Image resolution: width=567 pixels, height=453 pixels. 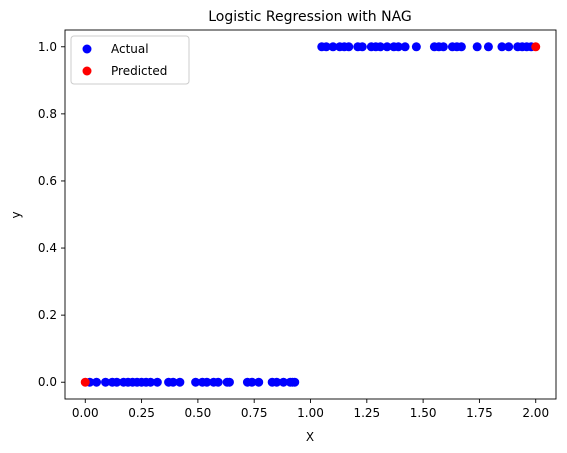 I want to click on legend-label: Actual, so click(x=130, y=49).